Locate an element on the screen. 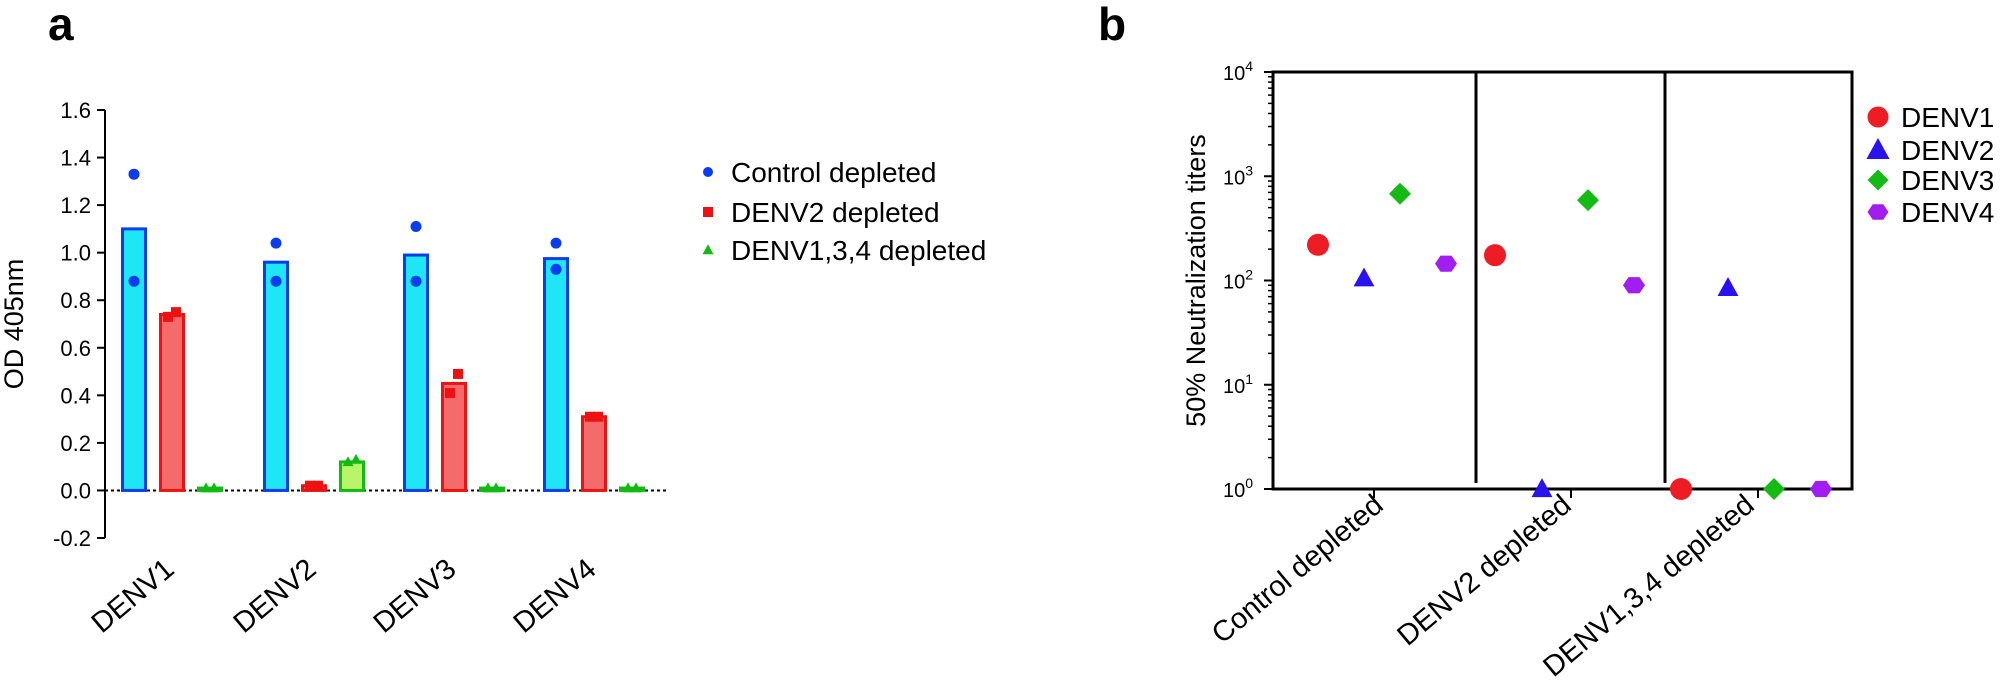 The image size is (2004, 694). legend-label: DENV3 is located at coordinates (1947, 180).